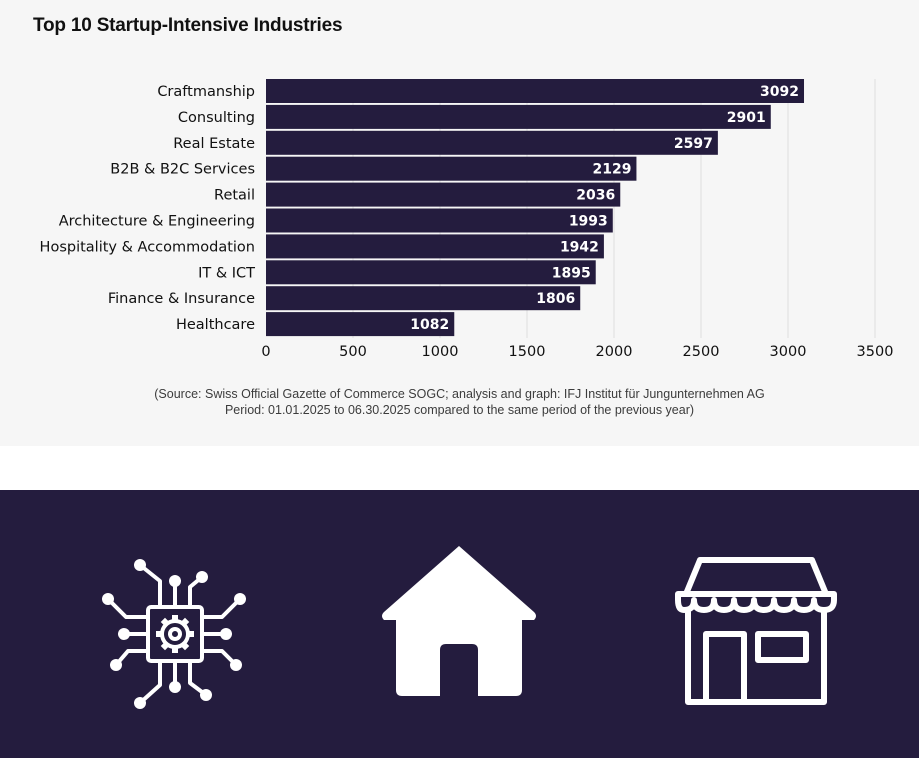 The height and width of the screenshot is (758, 919). Describe the element at coordinates (182, 170) in the screenshot. I see `category-label: B2B & B2C Services` at that location.